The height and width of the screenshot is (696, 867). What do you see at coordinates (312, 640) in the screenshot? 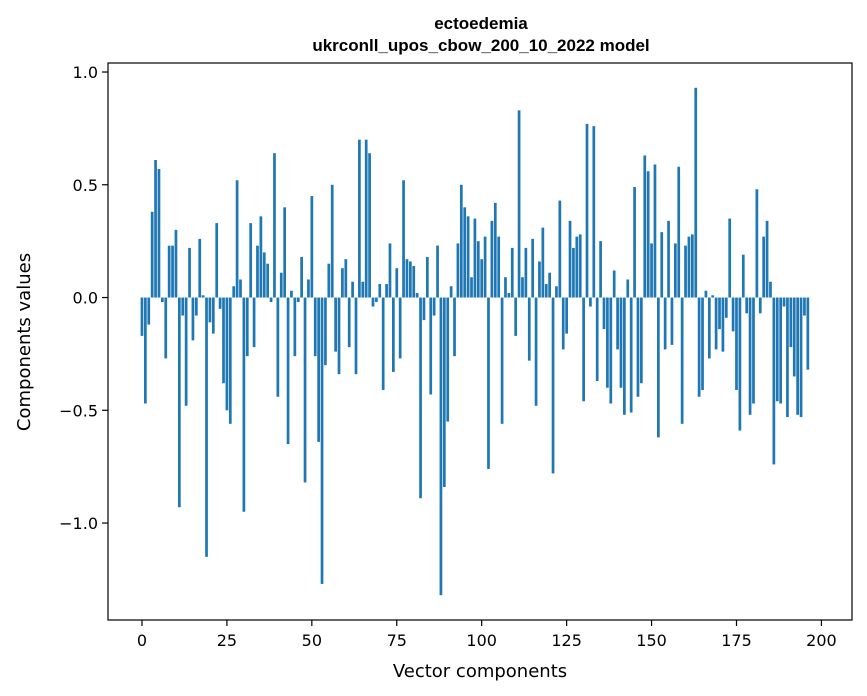
I see `x-tick-label: 50` at bounding box center [312, 640].